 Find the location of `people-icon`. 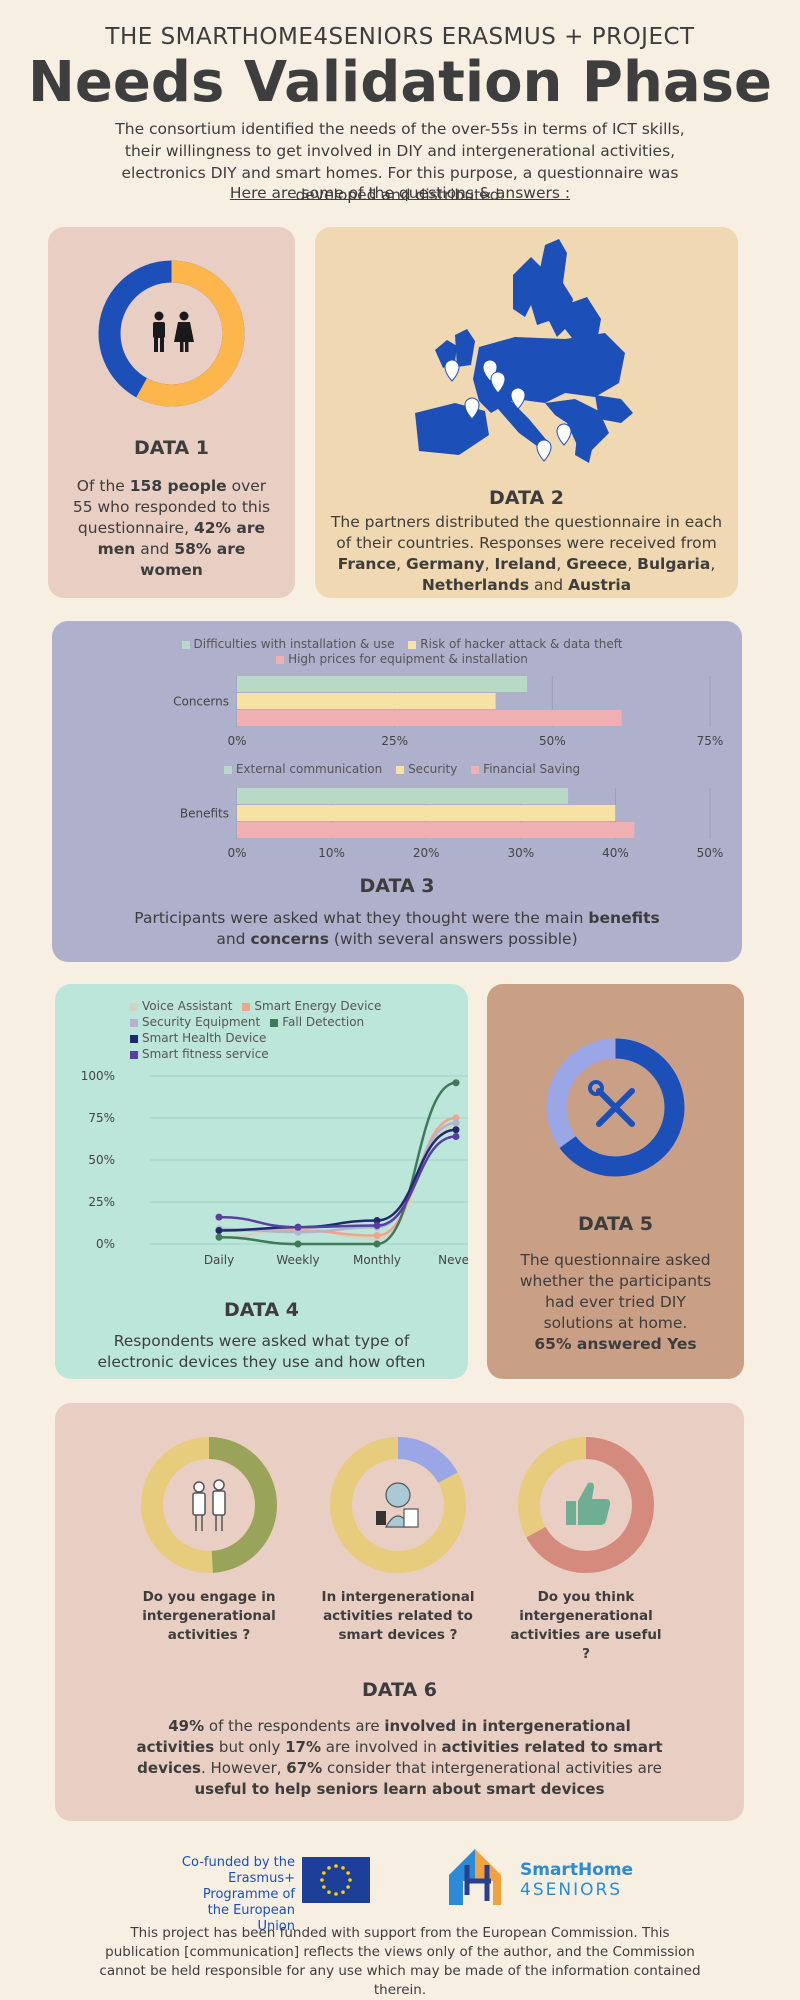

people-icon is located at coordinates (209, 1505).